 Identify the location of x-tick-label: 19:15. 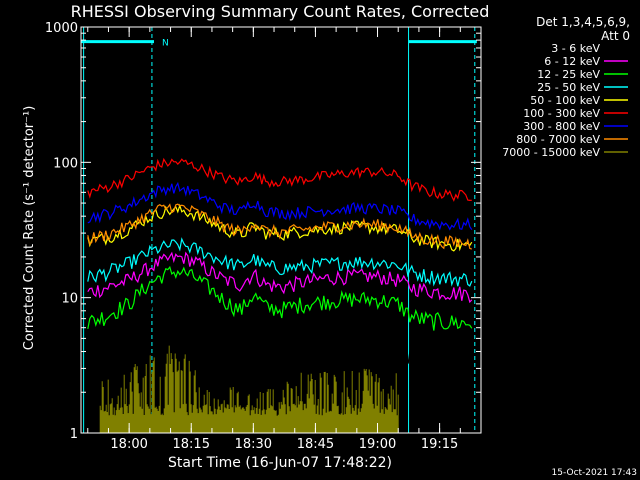
(439, 444).